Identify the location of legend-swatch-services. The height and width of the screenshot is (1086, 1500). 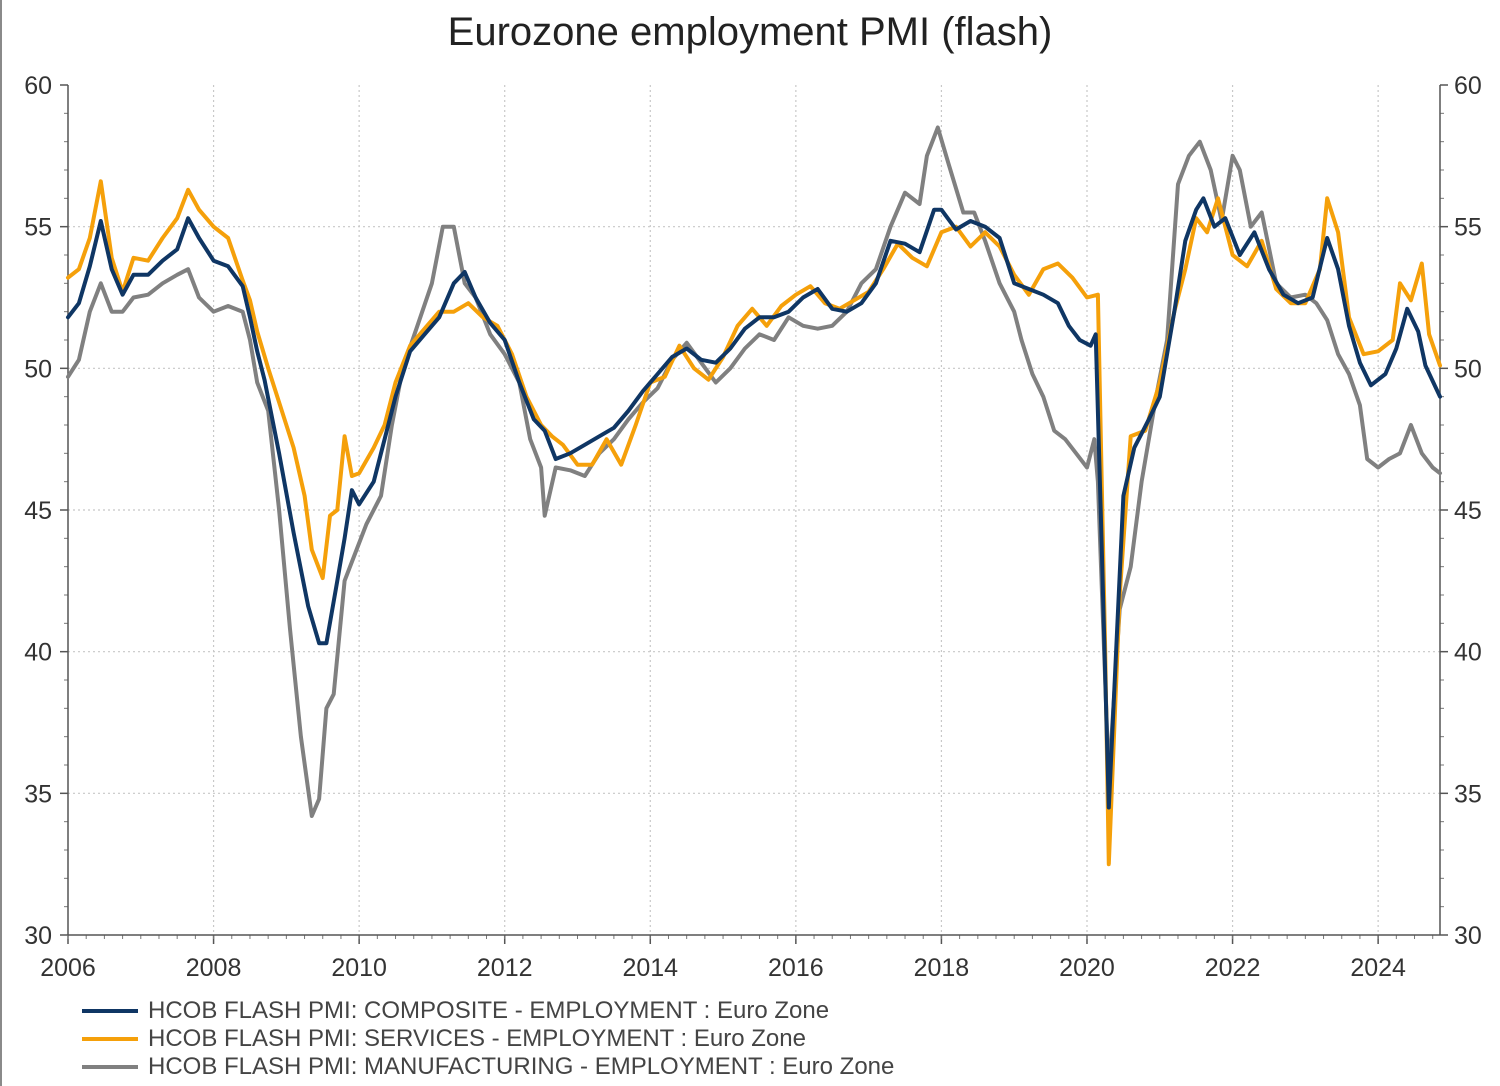
(110, 1039).